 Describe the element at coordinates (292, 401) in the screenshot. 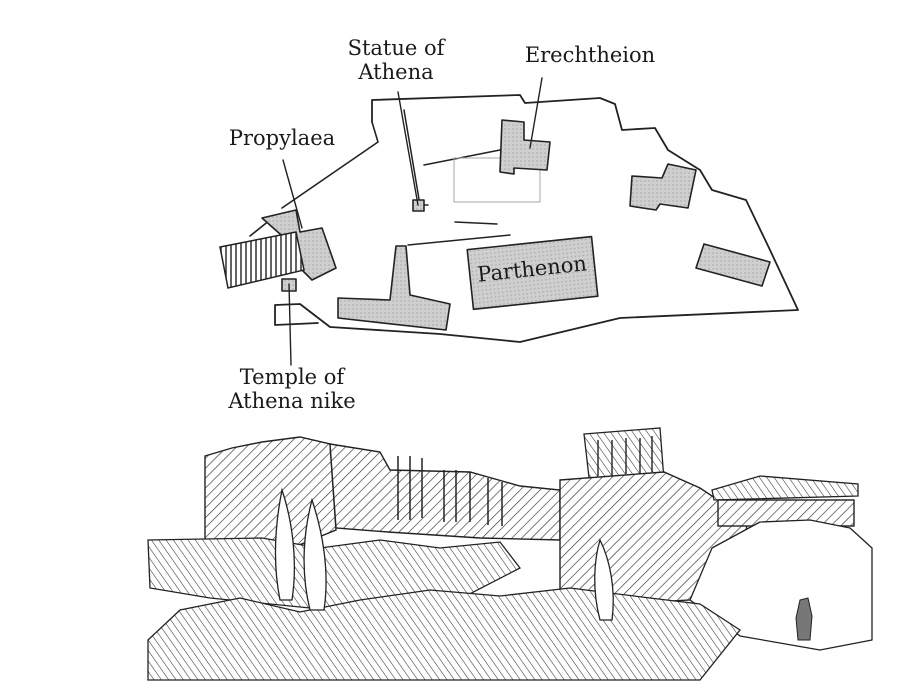

I see `temple-label-line2: Athena nike` at that location.